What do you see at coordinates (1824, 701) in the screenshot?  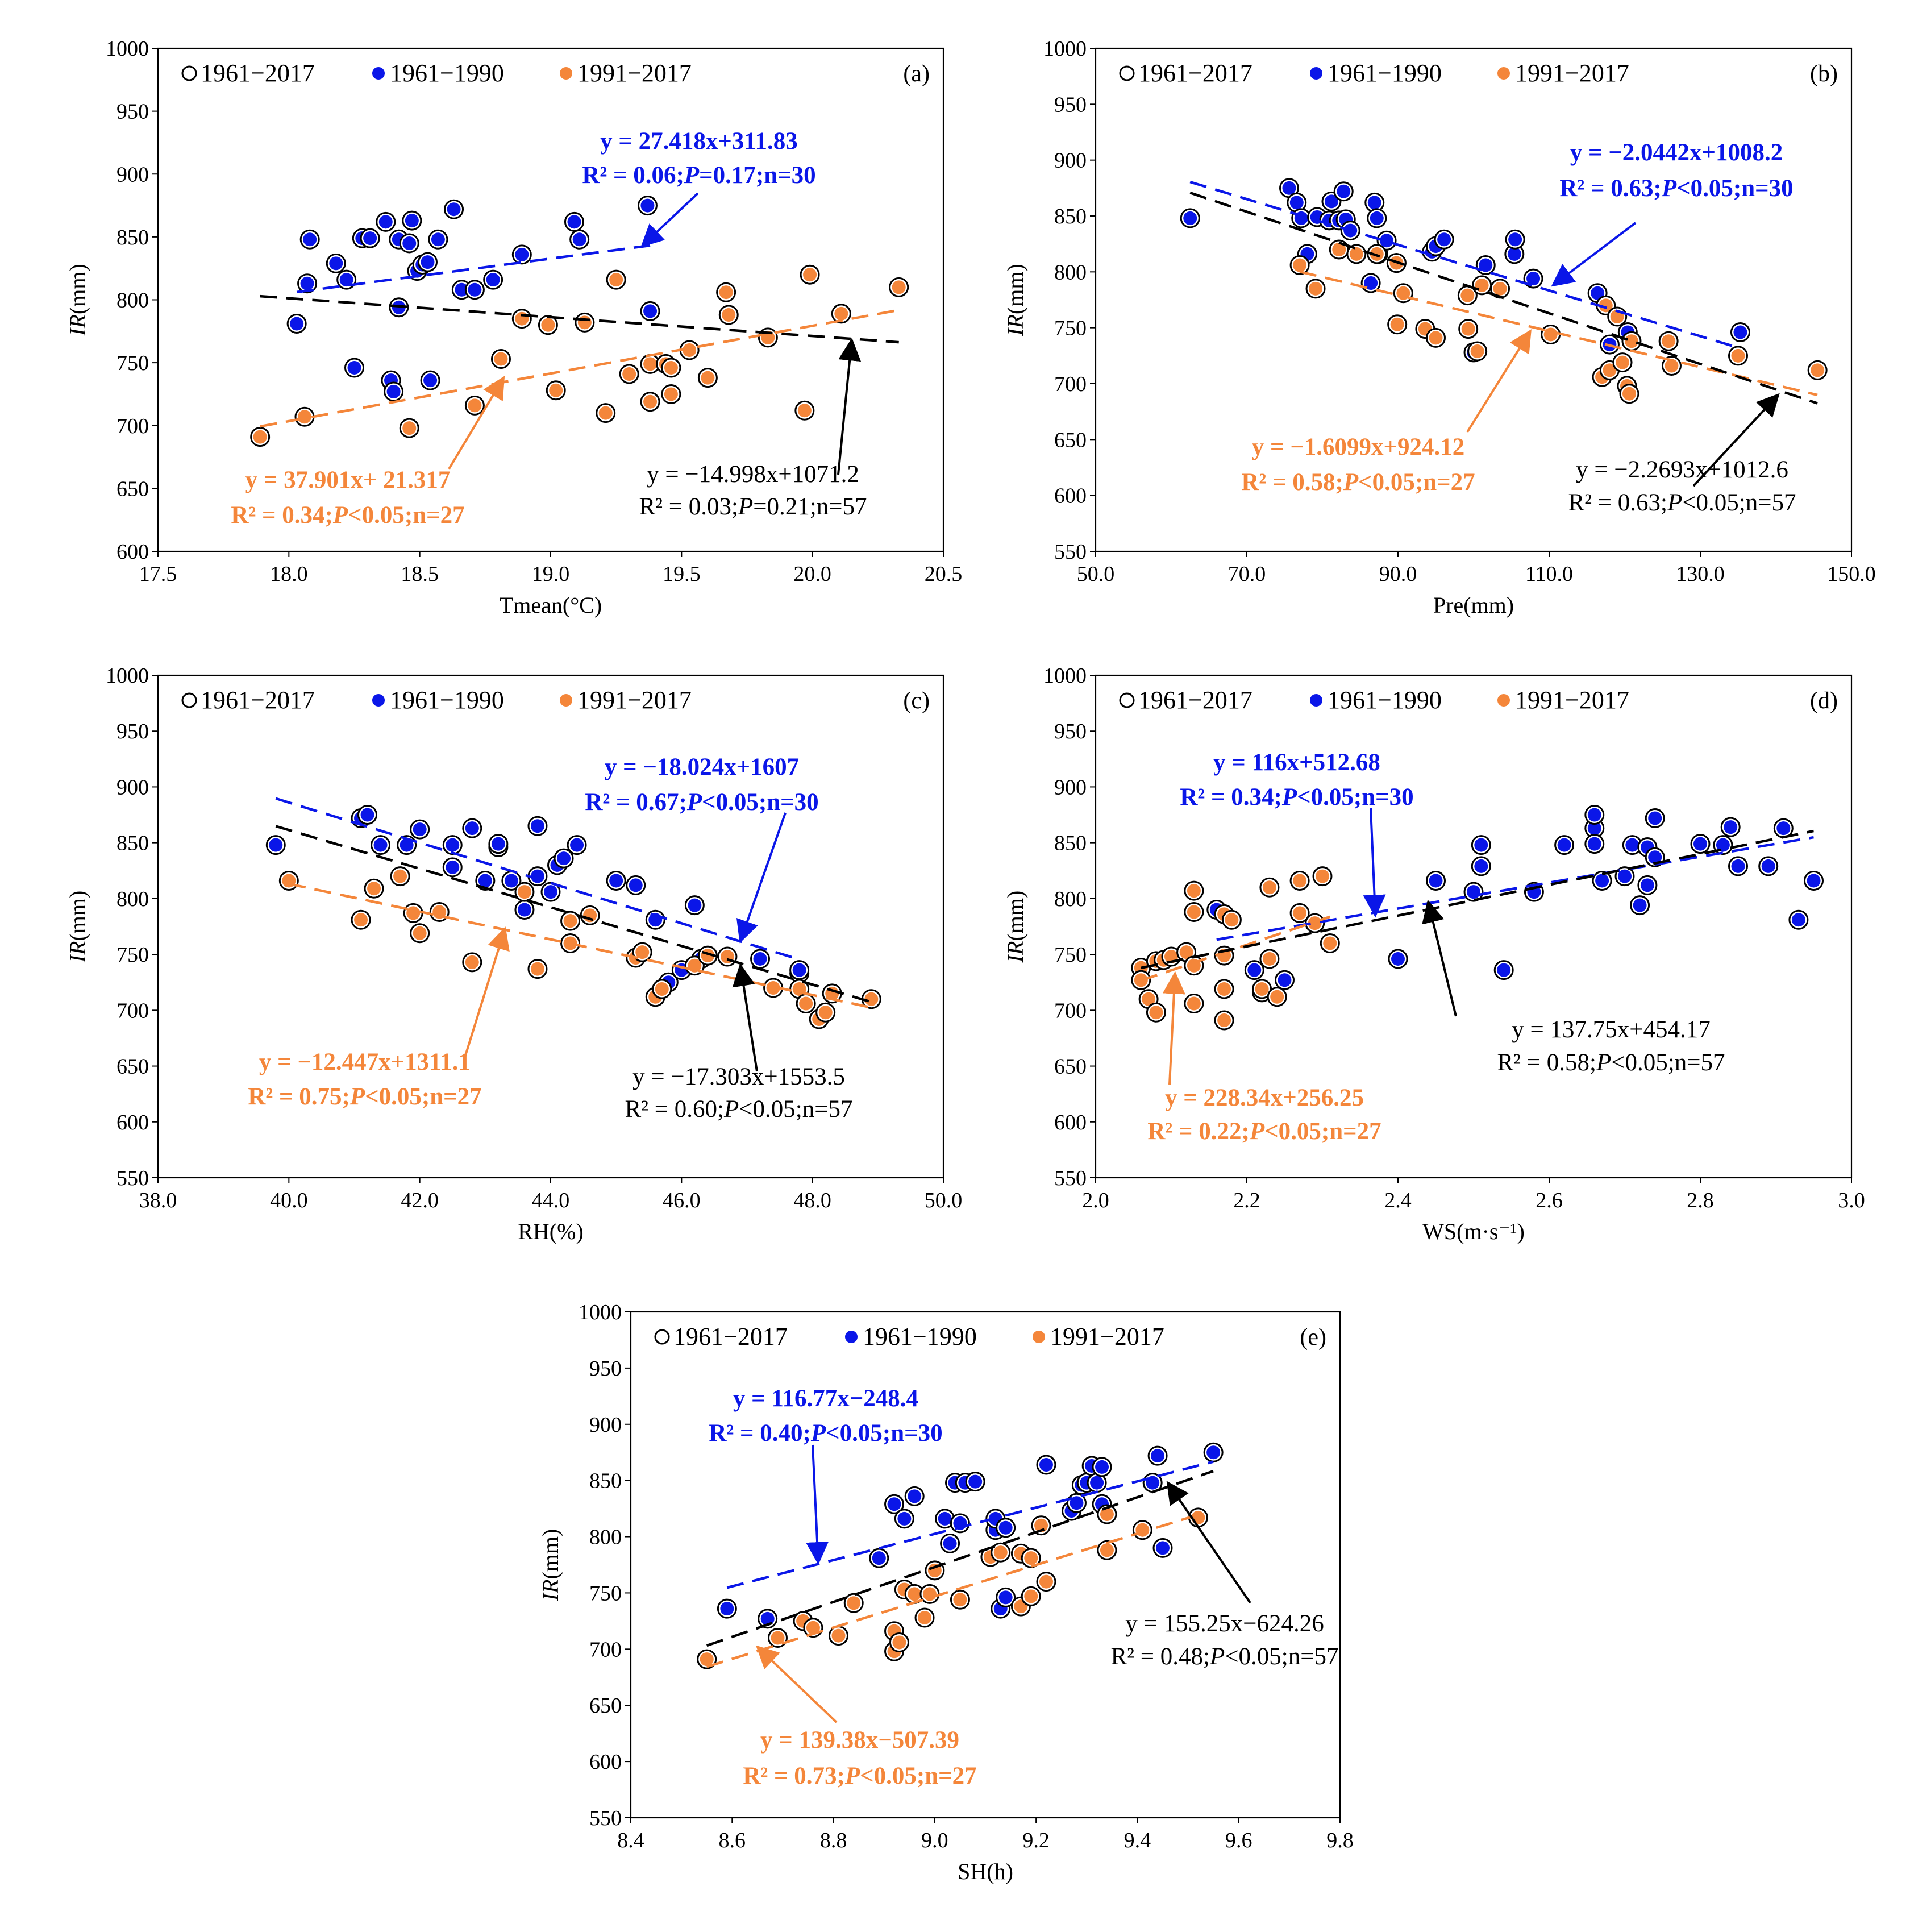 I see `panel-label: (d)` at bounding box center [1824, 701].